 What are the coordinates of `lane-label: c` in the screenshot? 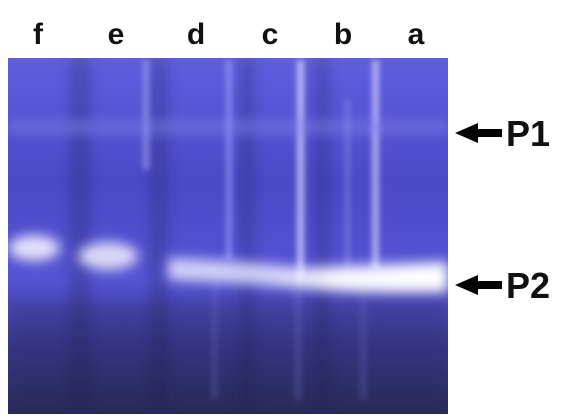 It's located at (270, 34).